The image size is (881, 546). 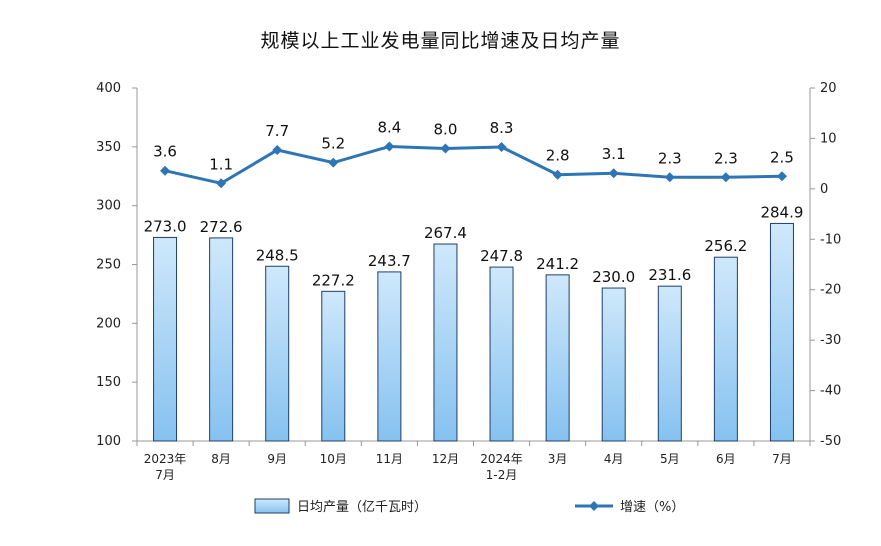 I want to click on x-tick-label: 2024年 1-2月, so click(x=501, y=467).